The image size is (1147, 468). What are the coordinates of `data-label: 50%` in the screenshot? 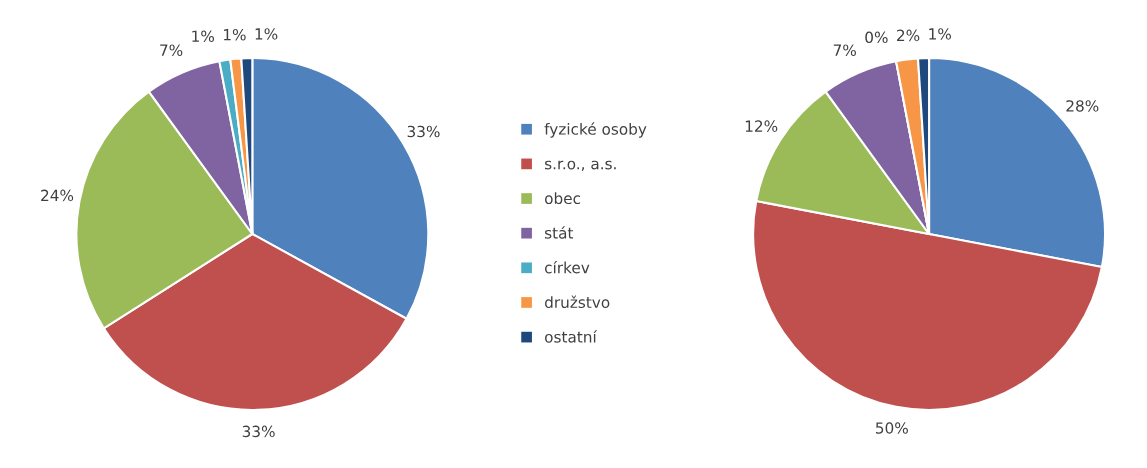 It's located at (892, 428).